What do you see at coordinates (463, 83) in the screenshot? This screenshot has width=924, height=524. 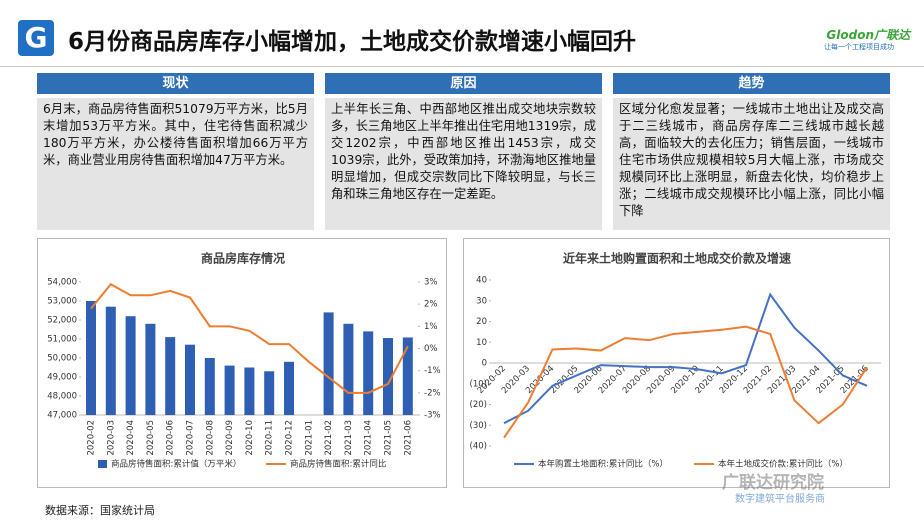 I see `panel-heading: 原因` at bounding box center [463, 83].